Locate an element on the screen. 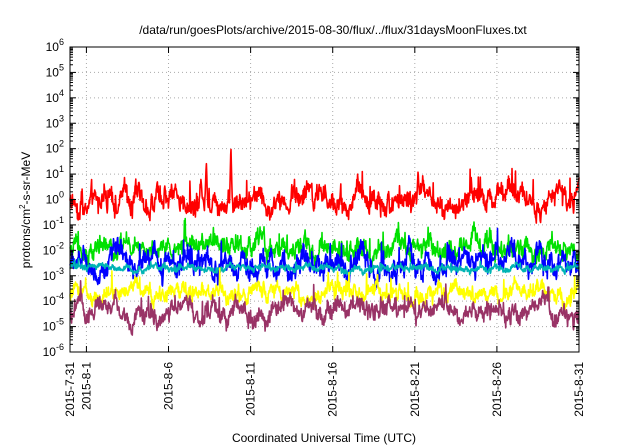 Image resolution: width=640 pixels, height=448 pixels. y-tick-label: 10⁶ is located at coordinates (55, 45).